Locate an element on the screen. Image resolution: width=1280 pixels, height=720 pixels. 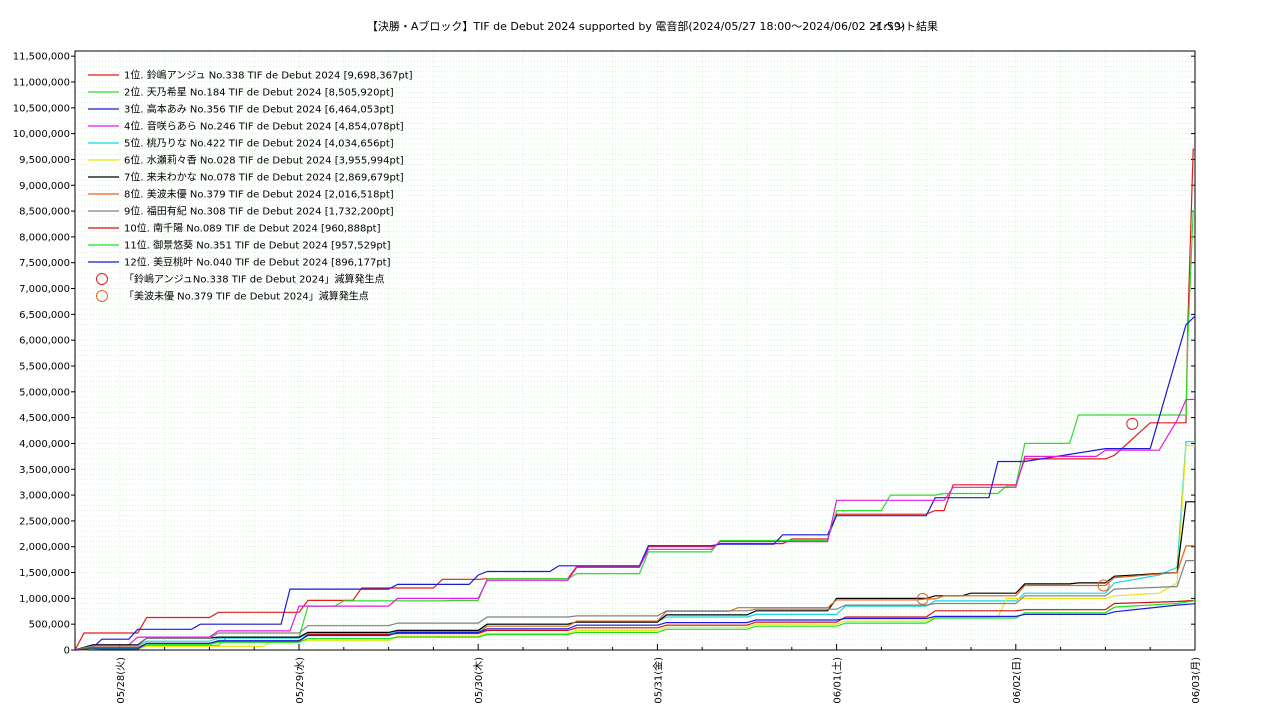
y-tick-label: 10,500,000 is located at coordinates (41, 108).